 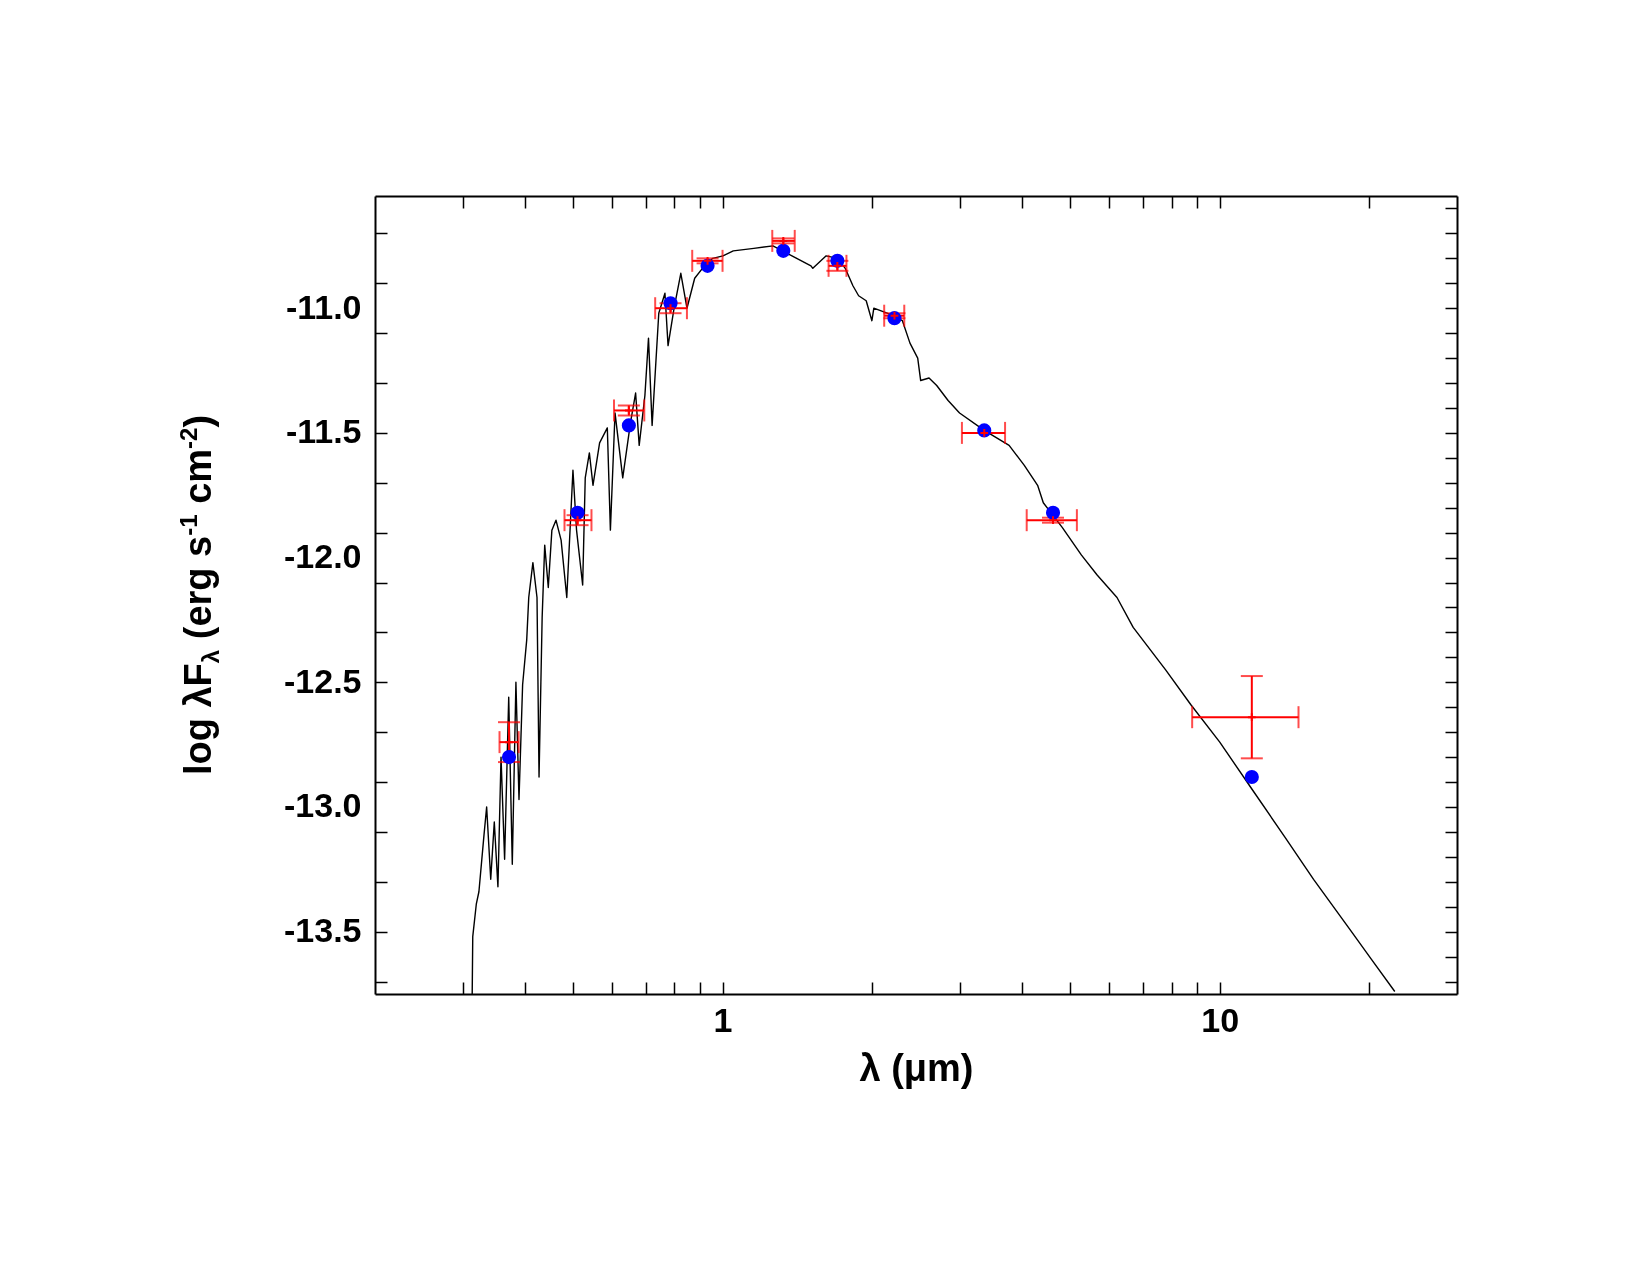 I want to click on x-tick-label: 10, so click(x=1220, y=1019).